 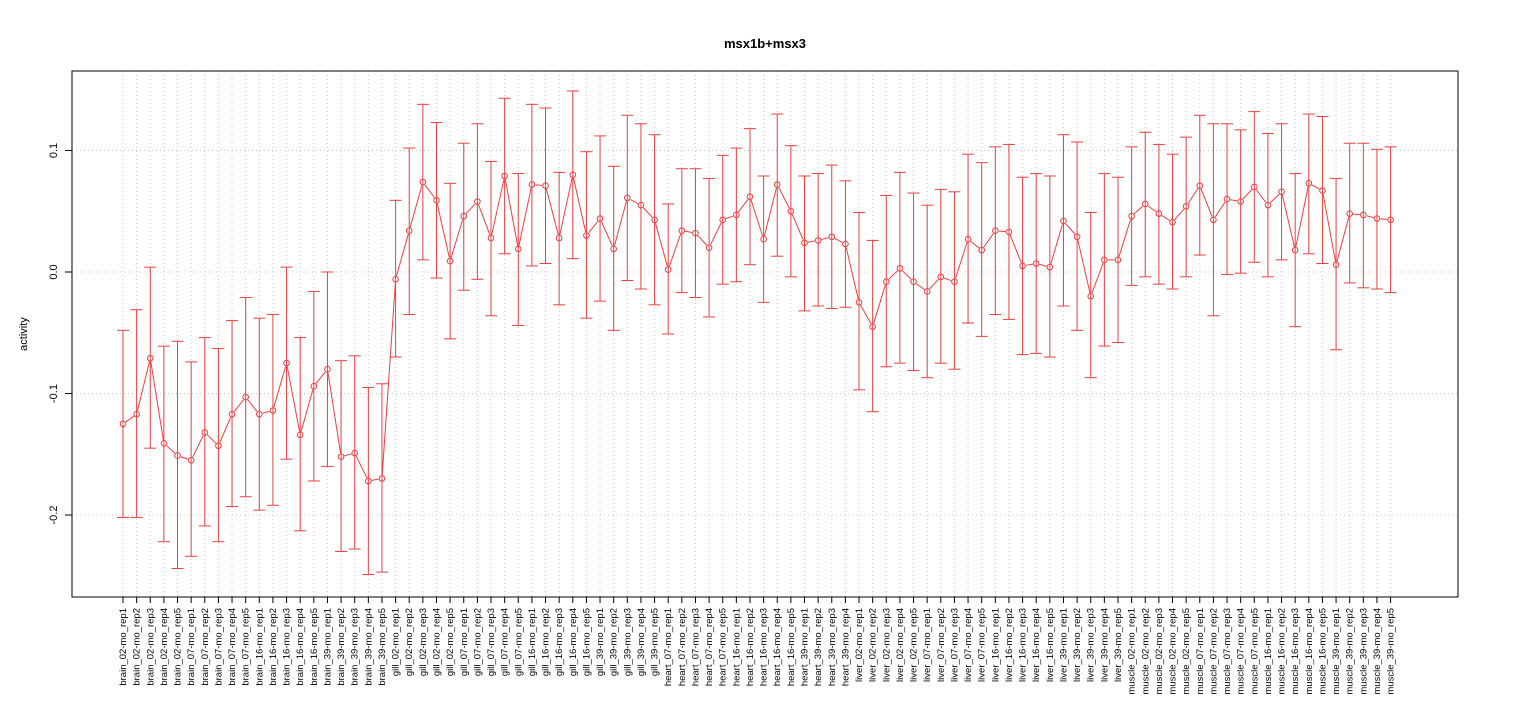 I want to click on x-tick-label: liver_07-mo_rep2, so click(x=941, y=645).